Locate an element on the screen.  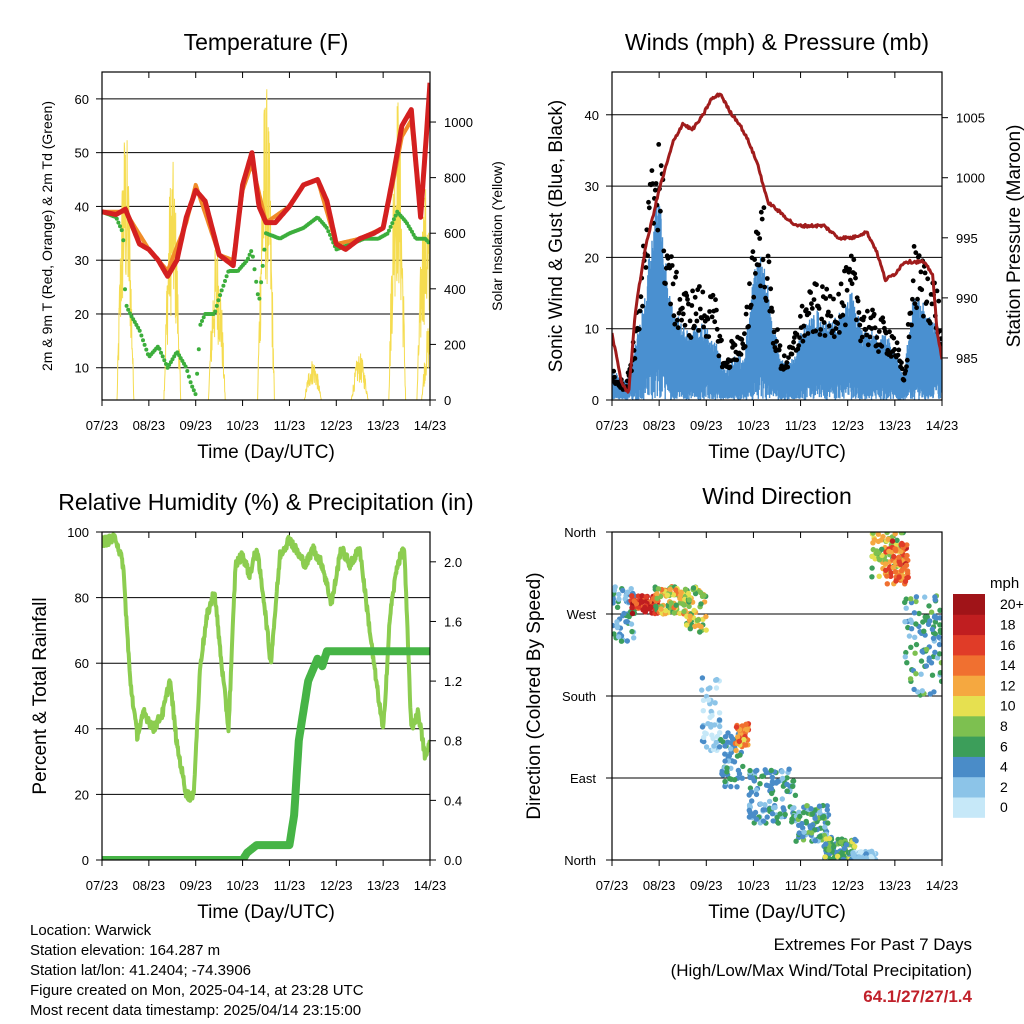
pressure-line is located at coordinates (777, 243).